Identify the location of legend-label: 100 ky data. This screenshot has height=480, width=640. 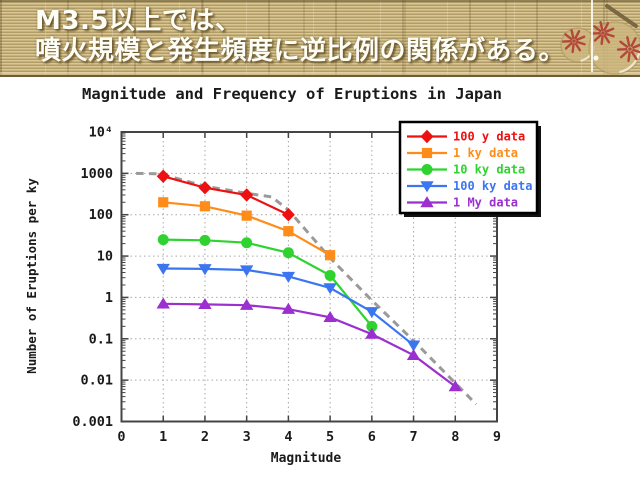
(492, 186).